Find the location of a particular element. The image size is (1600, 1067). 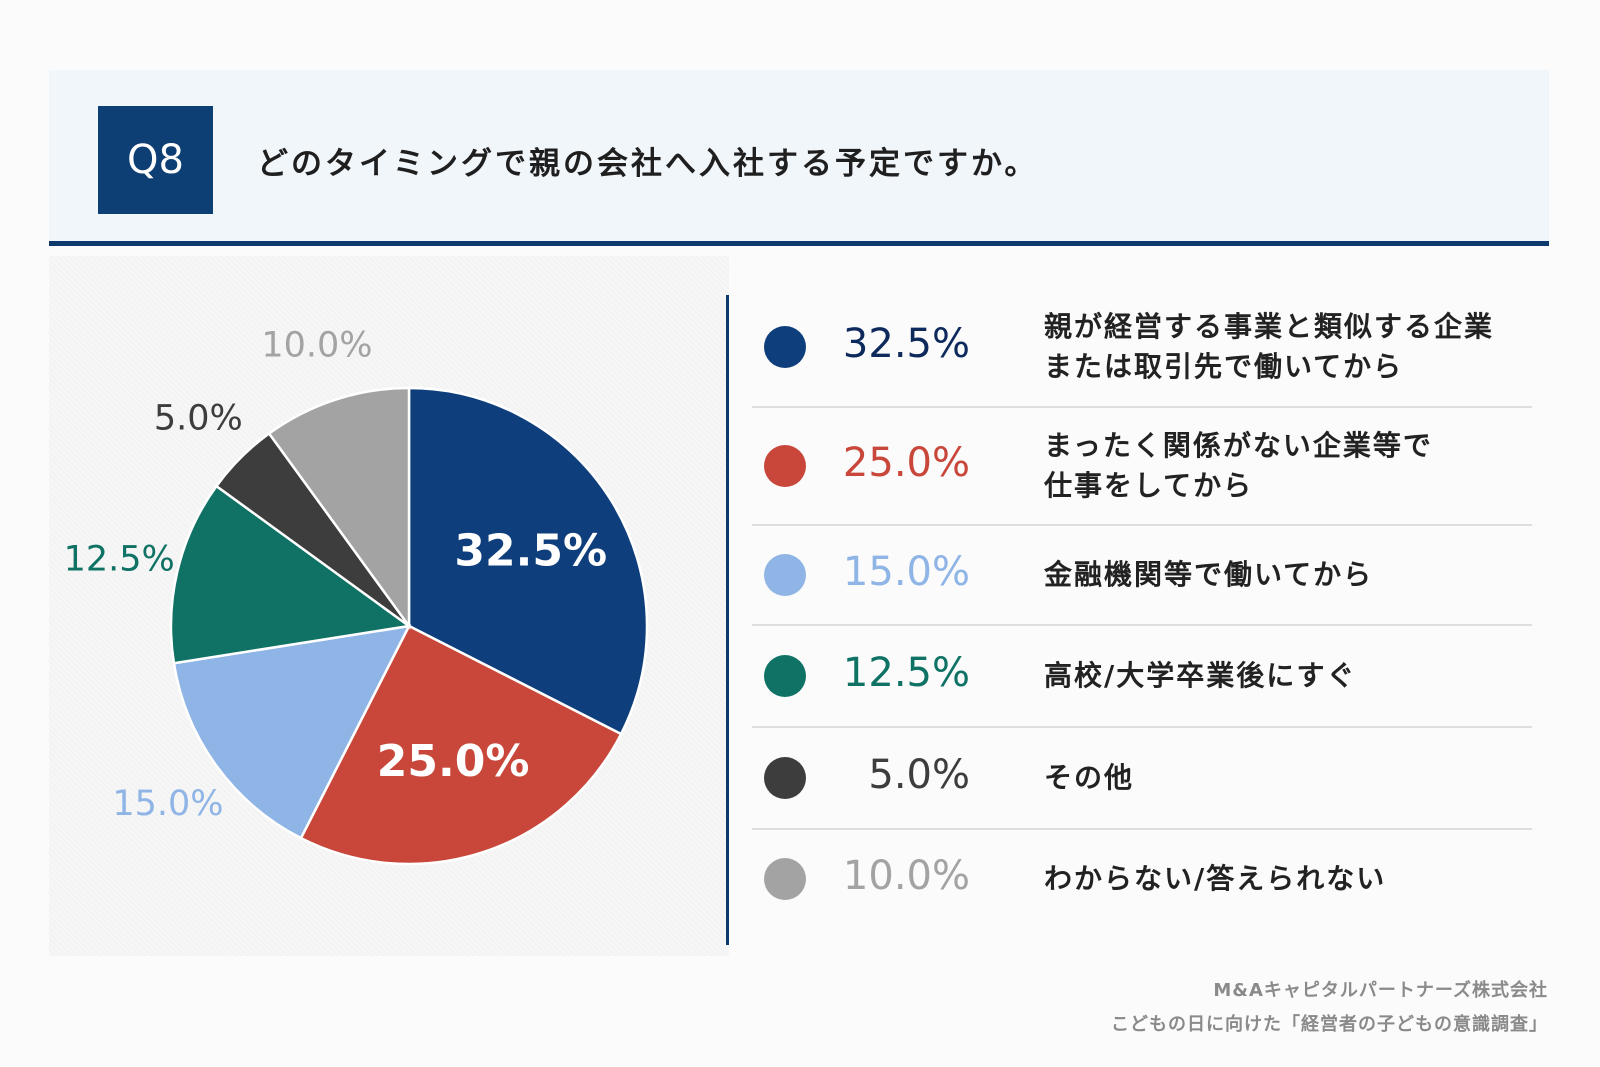

pie-label-6: 10.0% is located at coordinates (316, 346).